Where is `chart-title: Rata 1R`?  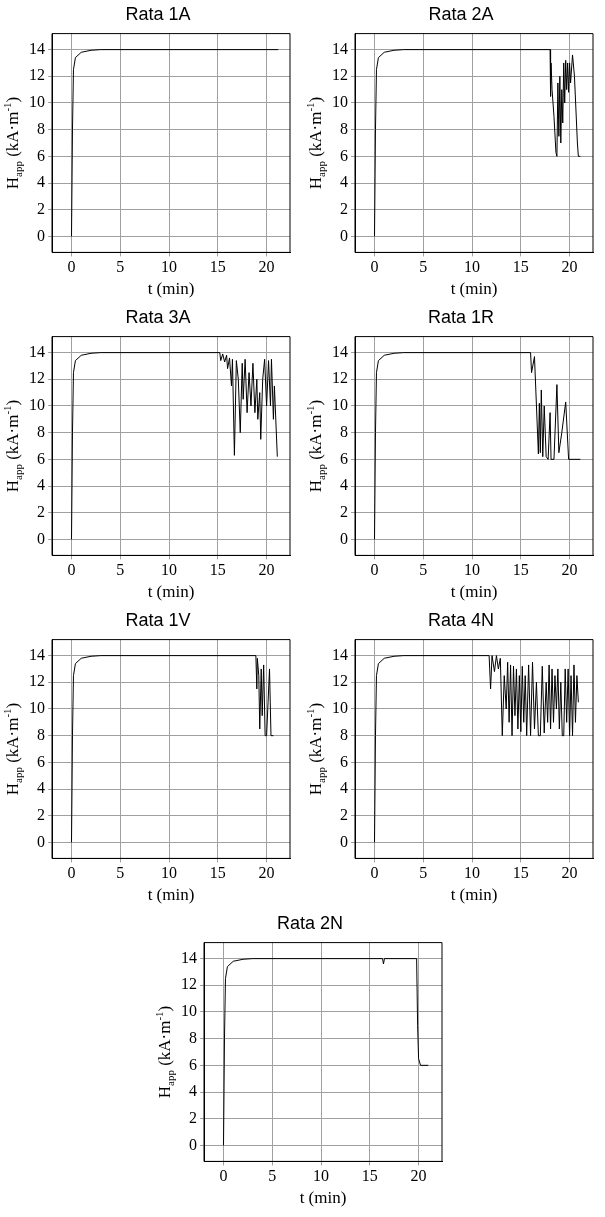 chart-title: Rata 1R is located at coordinates (461, 316).